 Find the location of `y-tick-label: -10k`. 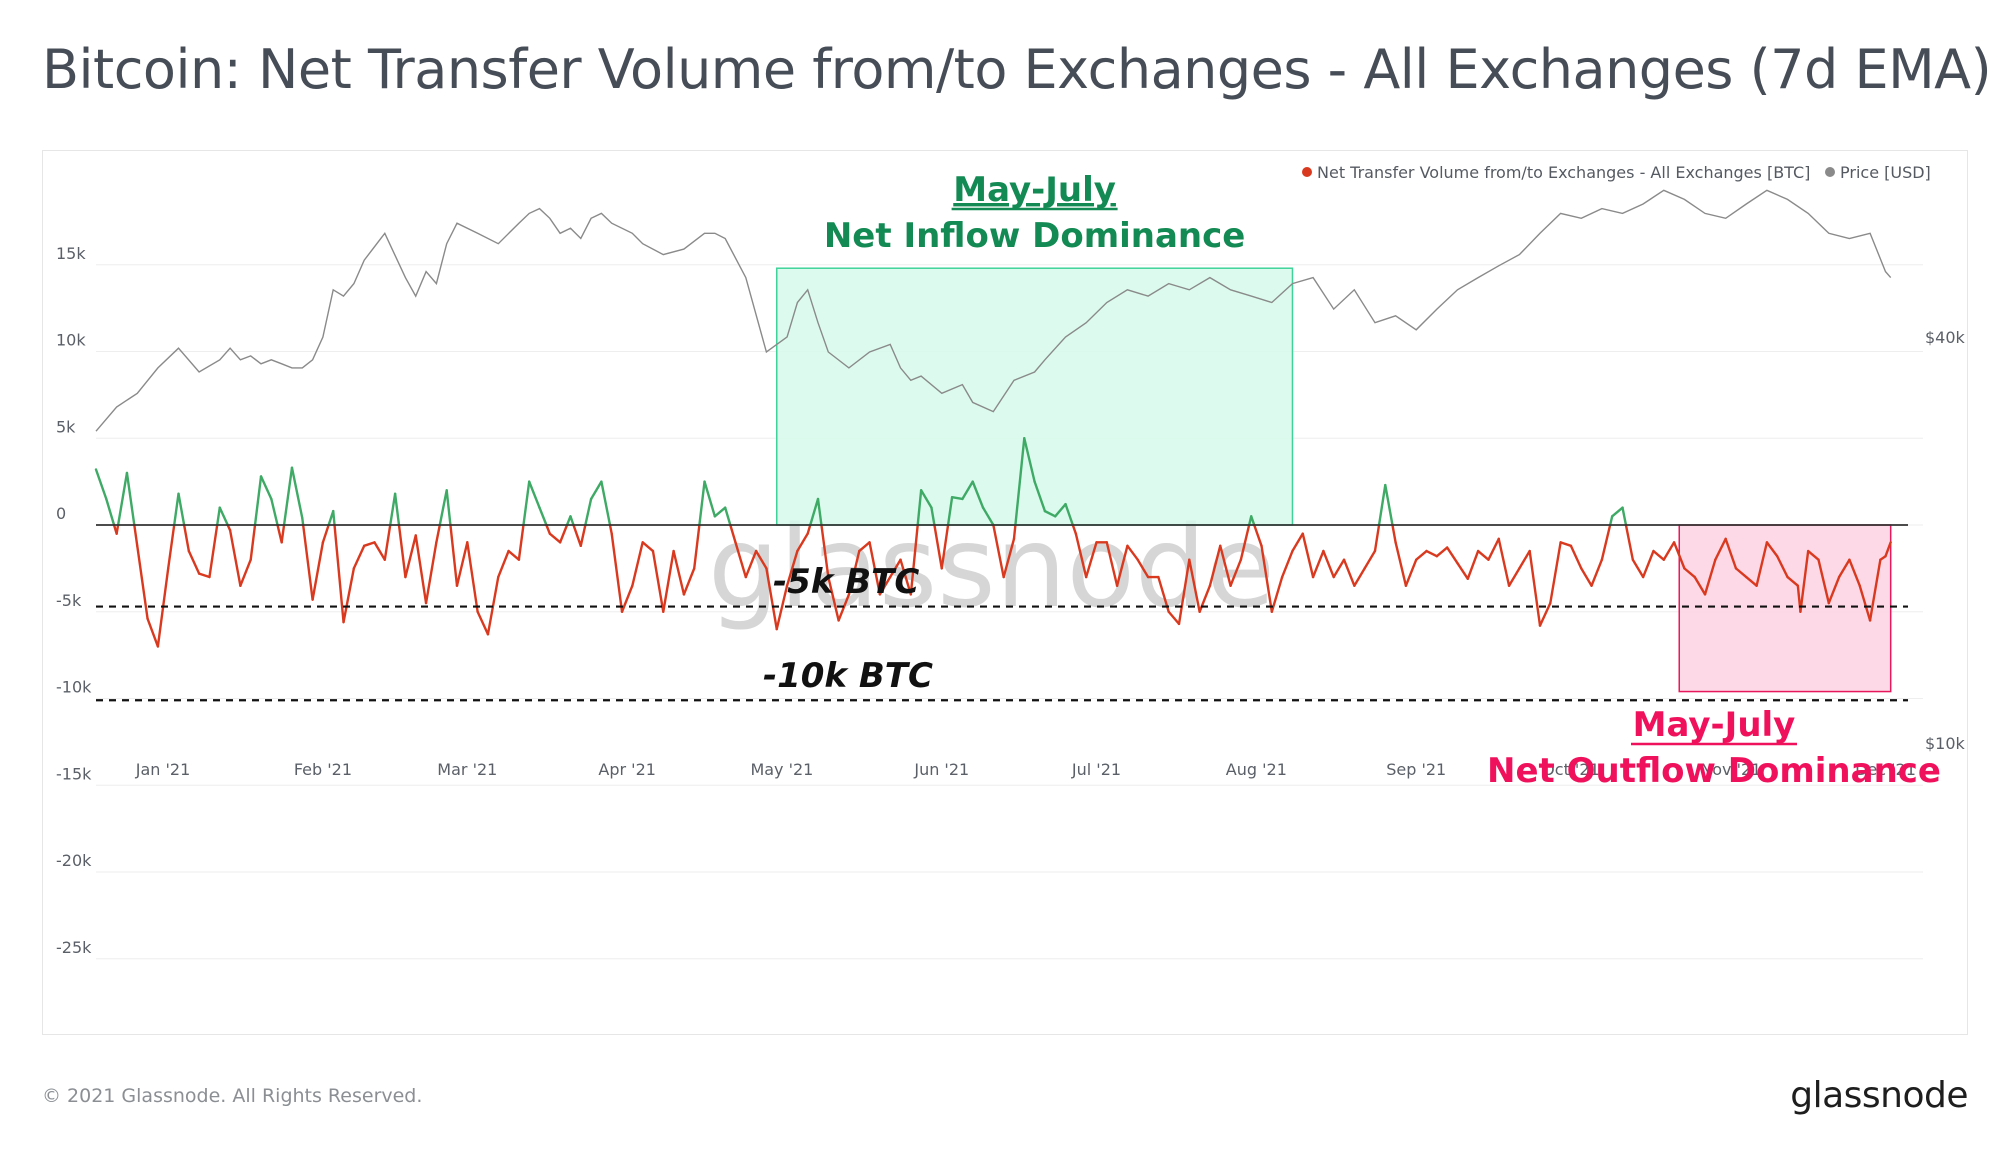

y-tick-label: -10k is located at coordinates (74, 687).